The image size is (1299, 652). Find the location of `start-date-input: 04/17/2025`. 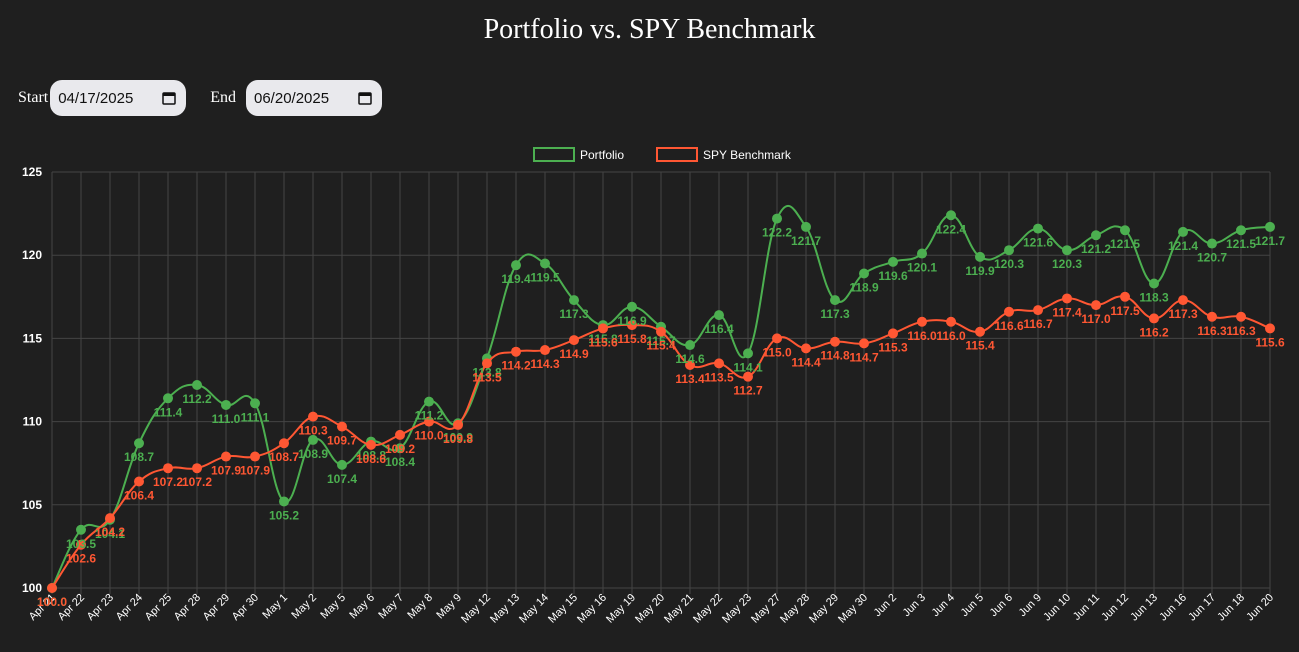

start-date-input: 04/17/2025 is located at coordinates (118, 98).